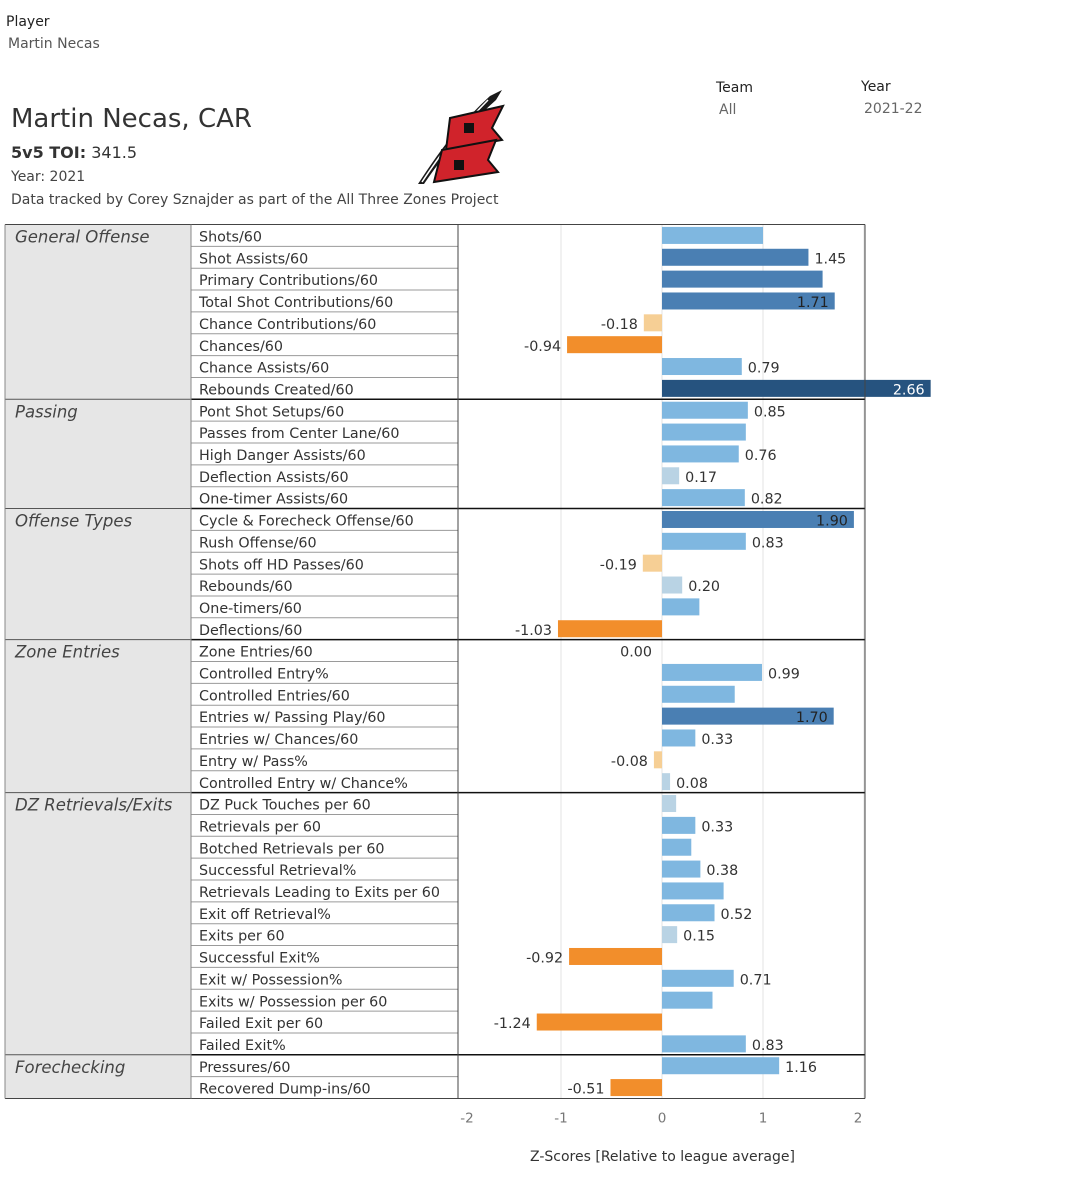 Image resolution: width=1079 pixels, height=1184 pixels. What do you see at coordinates (245, 1068) in the screenshot?
I see `metric-label: Pressures/60` at bounding box center [245, 1068].